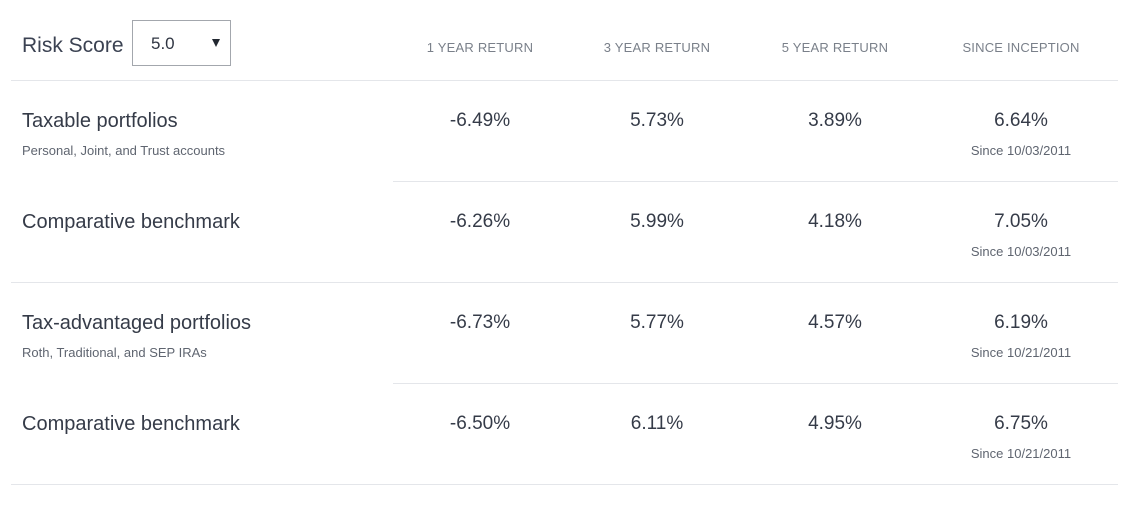  Describe the element at coordinates (1021, 221) in the screenshot. I see `since-inception-return: 7.05%` at that location.